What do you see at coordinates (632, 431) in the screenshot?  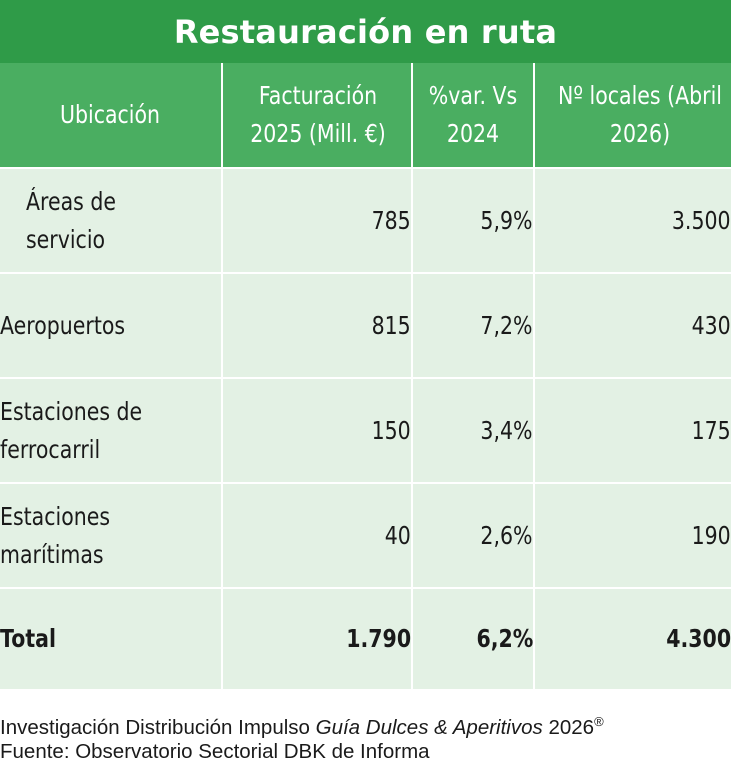 I see `cell-locales: 175` at bounding box center [632, 431].